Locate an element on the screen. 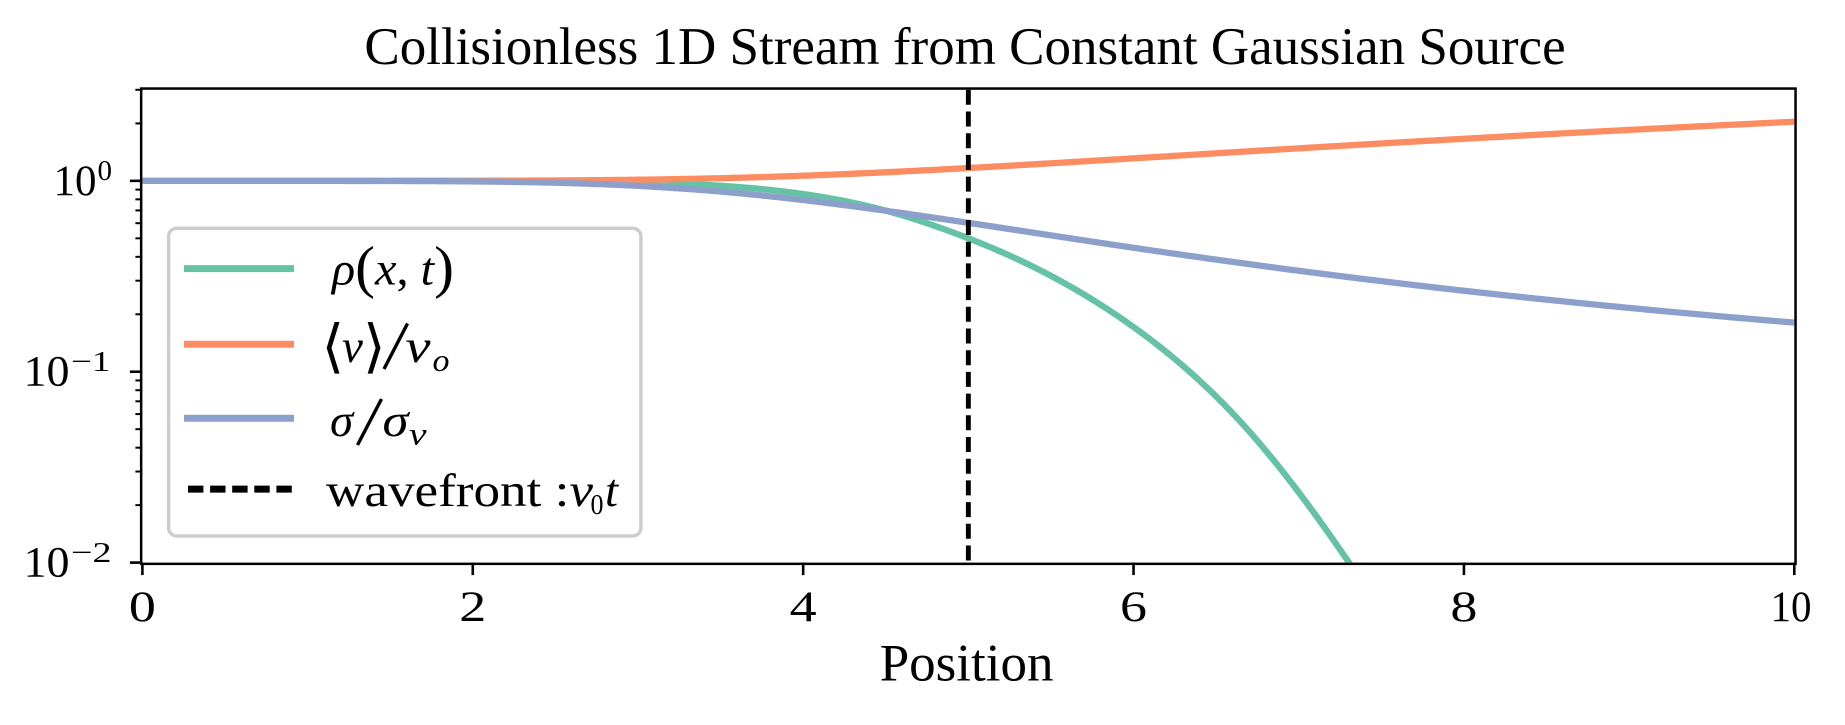 The height and width of the screenshot is (725, 1845). svg-text: t is located at coordinates (612, 491).